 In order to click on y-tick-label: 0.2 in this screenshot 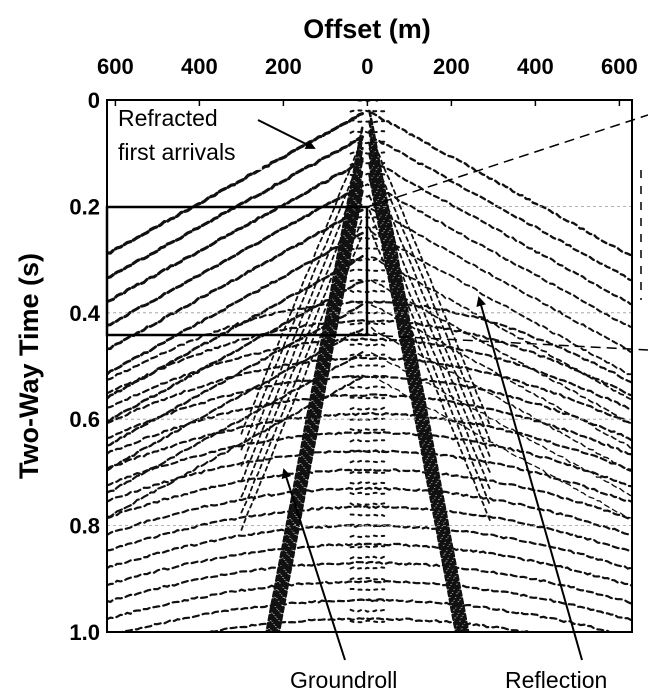, I will do `click(84, 206)`.